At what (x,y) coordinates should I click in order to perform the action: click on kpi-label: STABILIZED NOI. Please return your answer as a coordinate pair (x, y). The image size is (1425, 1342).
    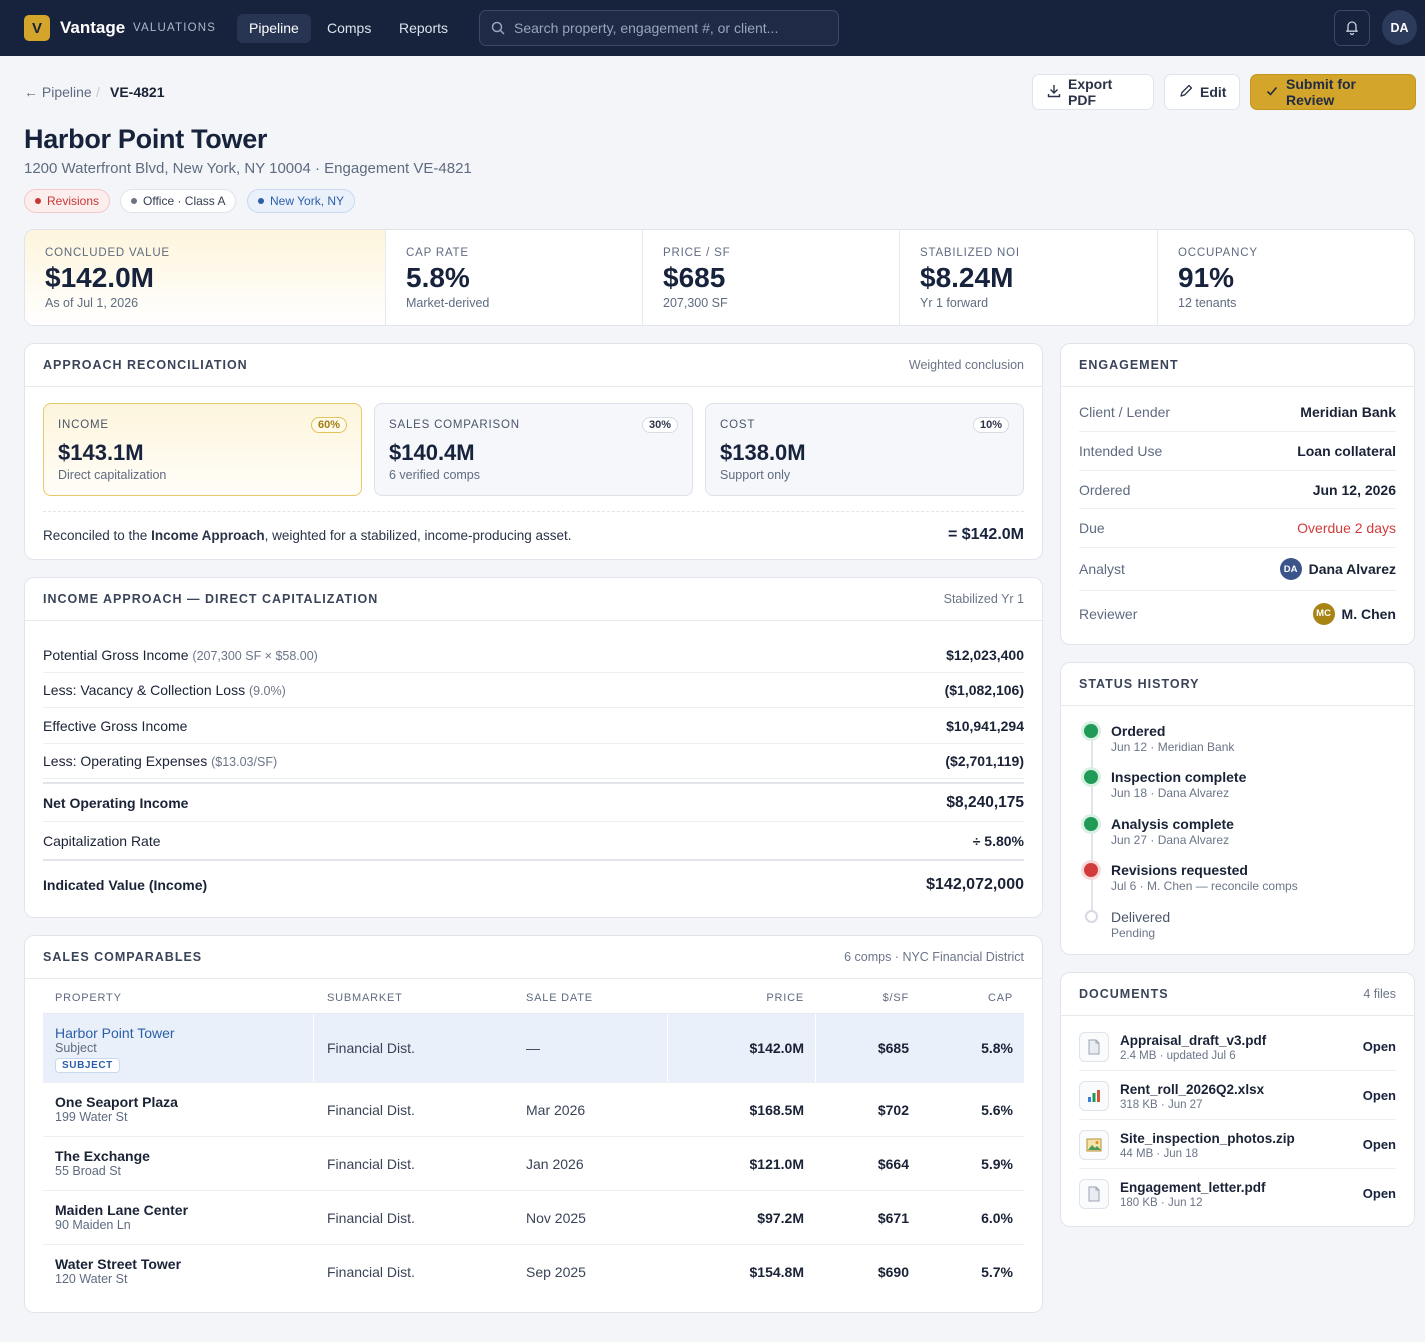
    Looking at the image, I should click on (970, 253).